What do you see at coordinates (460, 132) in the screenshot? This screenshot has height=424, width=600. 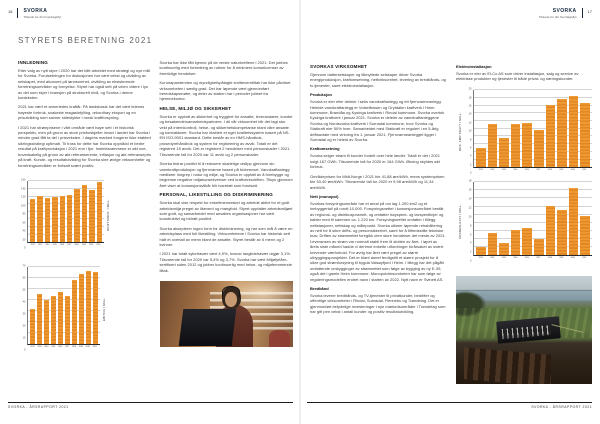 I see `y-axis-label: RES. FØR SKATT I MILL.` at bounding box center [460, 132].